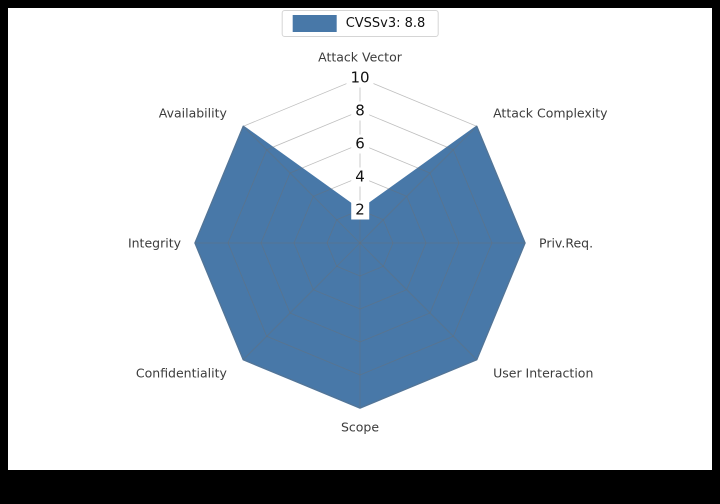 This screenshot has width=720, height=504. Describe the element at coordinates (360, 78) in the screenshot. I see `radial-tick-label: 10` at that location.